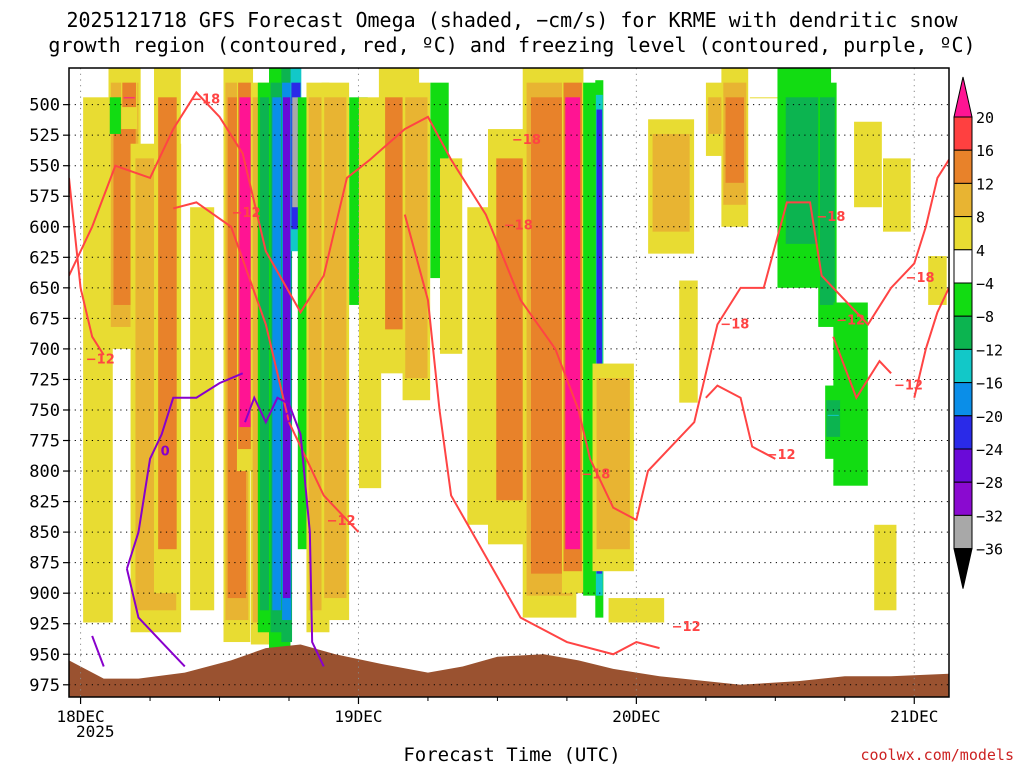  Describe the element at coordinates (830, 217) in the screenshot. I see `contour-label-red-10: −18` at that location.